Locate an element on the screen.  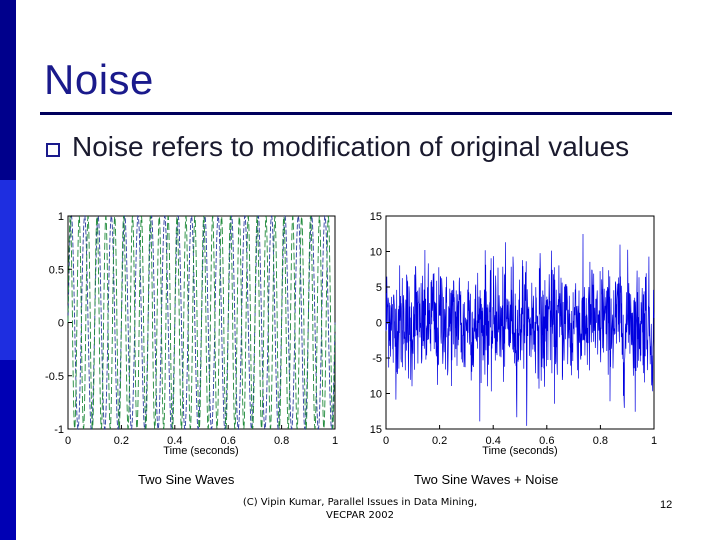
y-tick-label: -1 is located at coordinates (59, 430).